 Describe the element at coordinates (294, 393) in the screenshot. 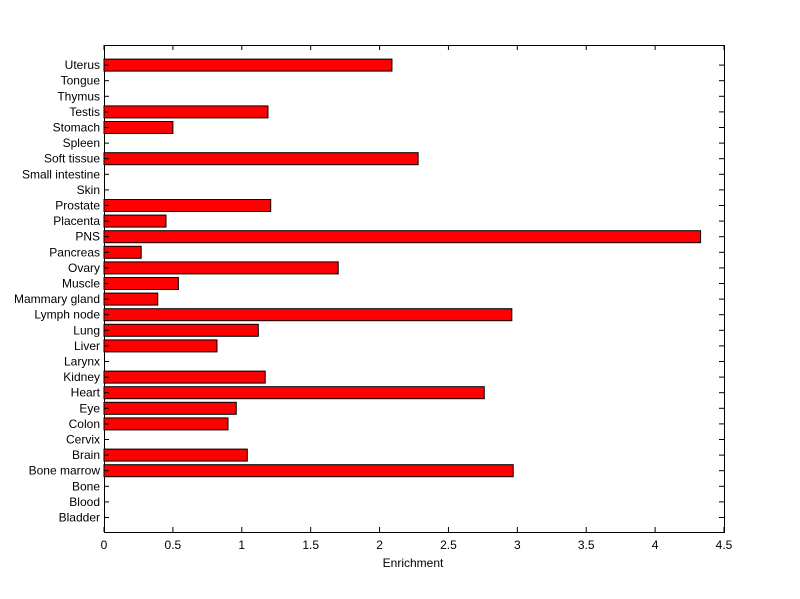

I see `bar-heart` at that location.